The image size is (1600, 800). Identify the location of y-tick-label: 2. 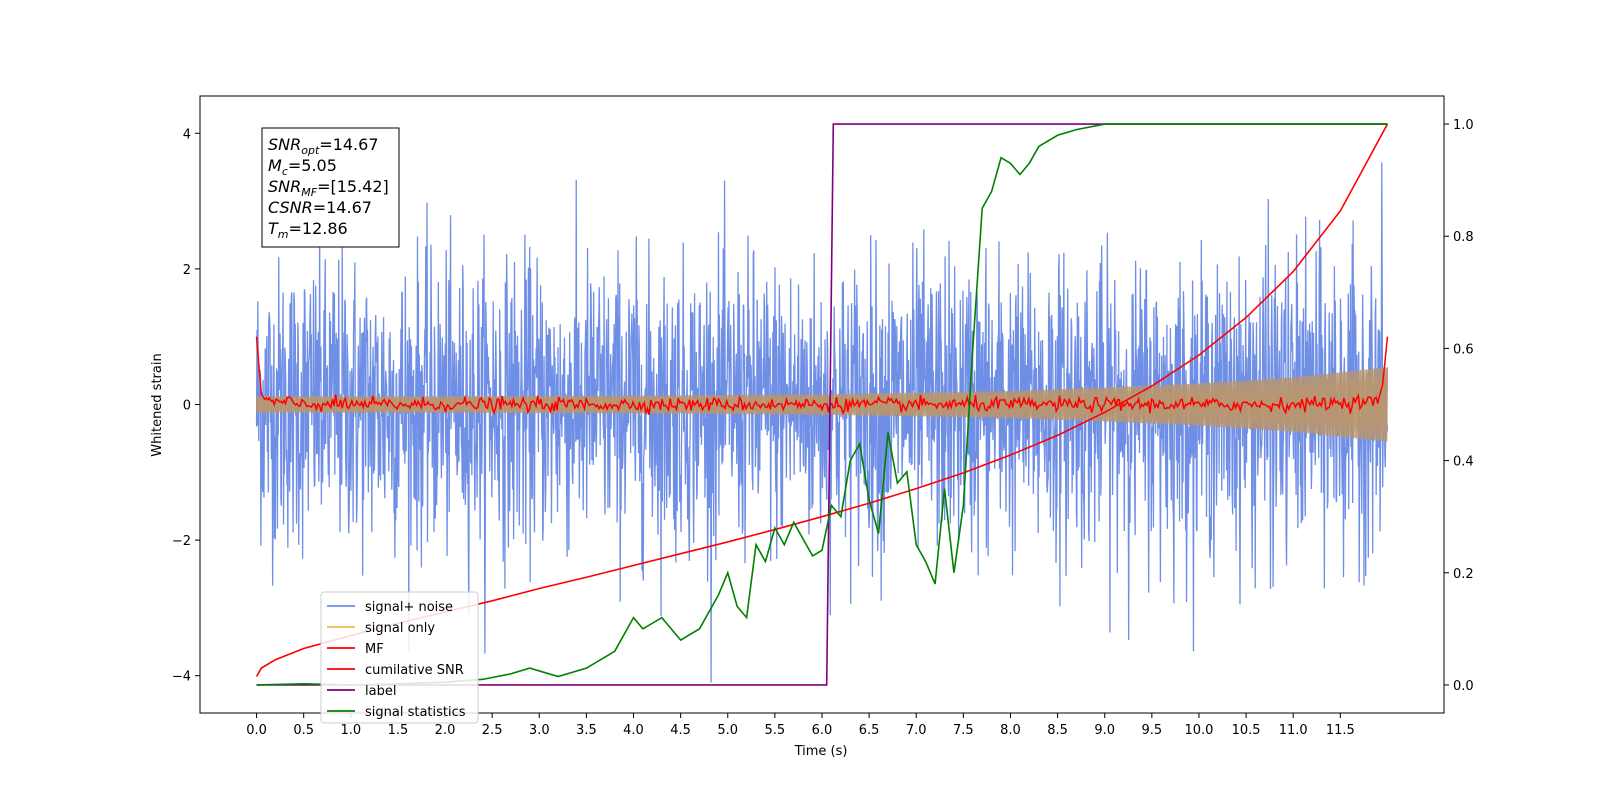
(187, 270).